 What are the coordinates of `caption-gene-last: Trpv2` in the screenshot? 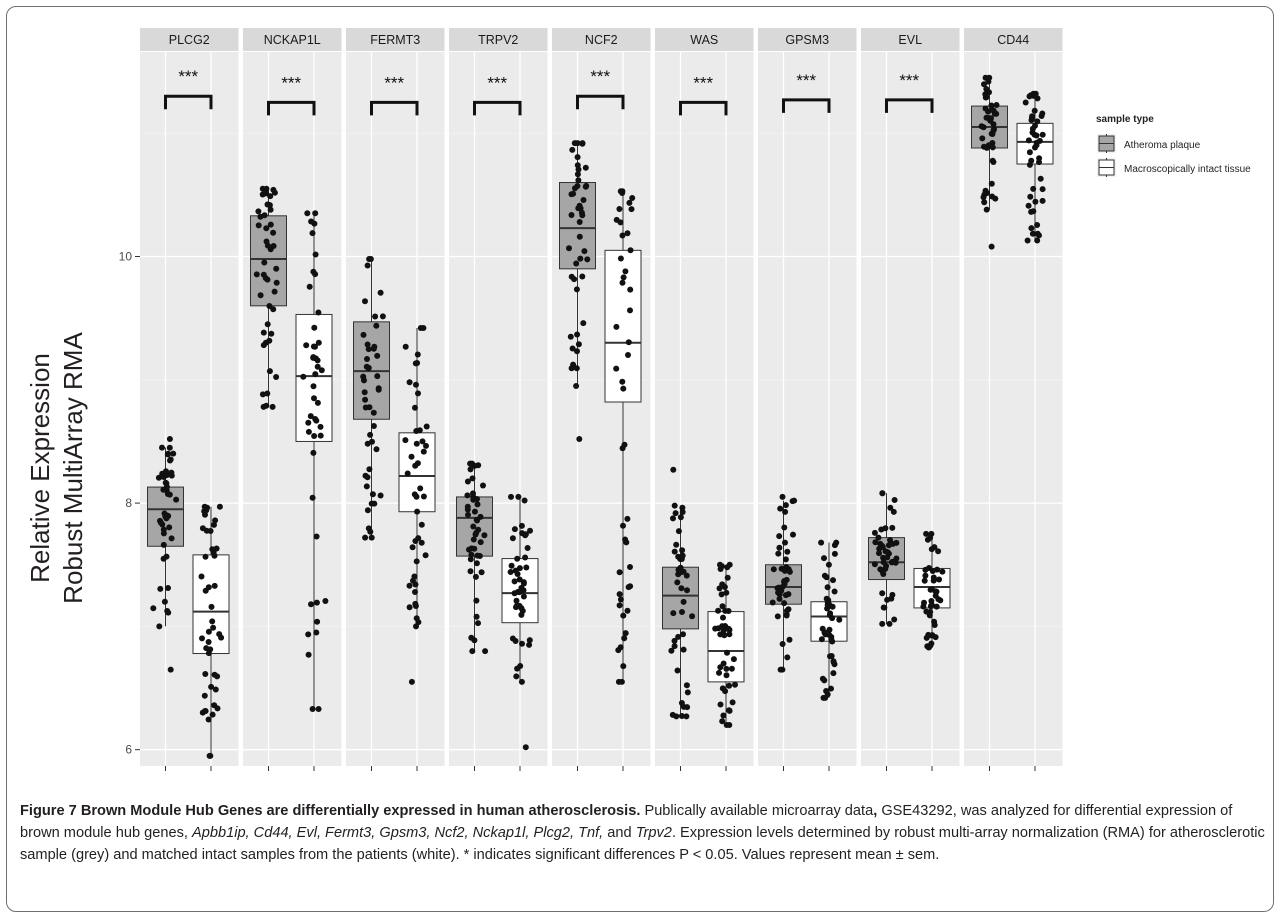 It's located at (653, 833).